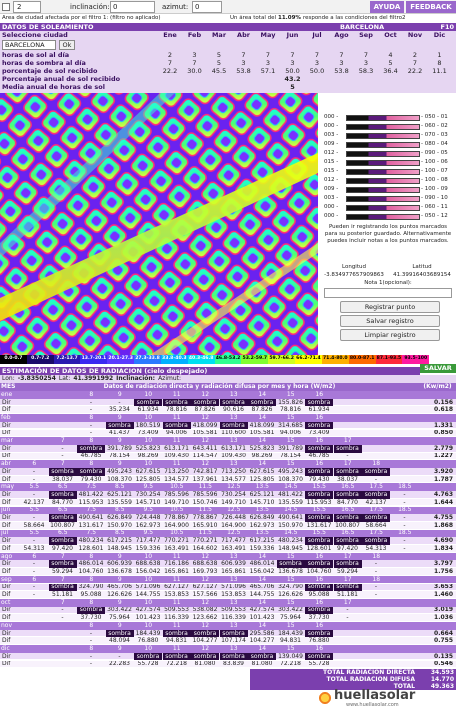 The height and width of the screenshot is (708, 456). Describe the element at coordinates (268, 71) in the screenshot. I see `cell: 57.1` at that location.